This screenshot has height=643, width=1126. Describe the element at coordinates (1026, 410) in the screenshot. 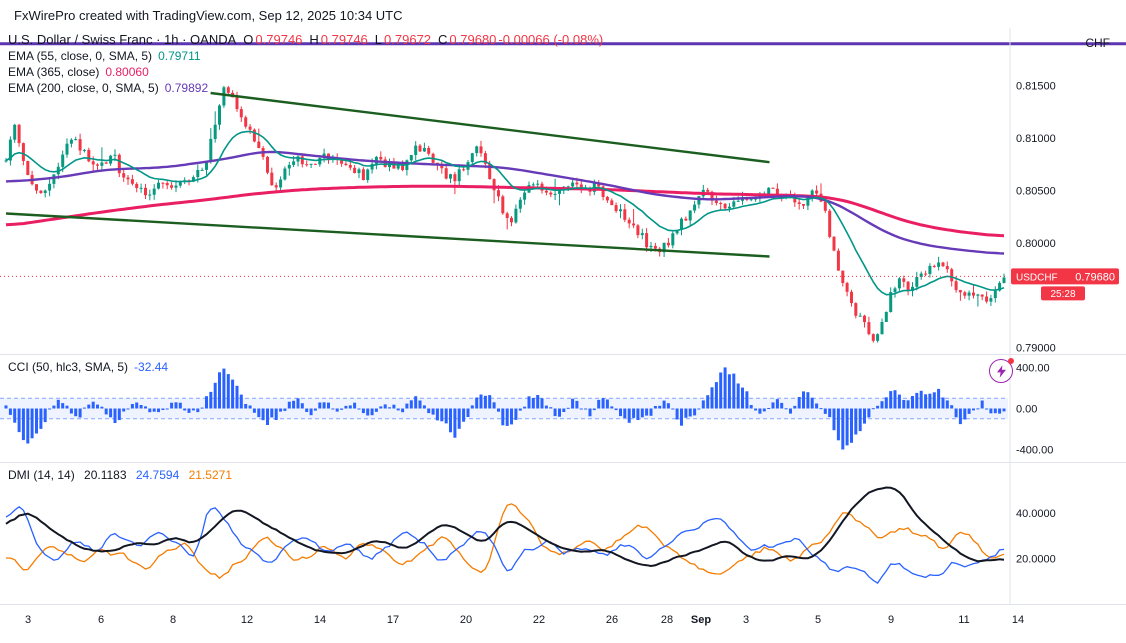

I see `svg-text: 0.00` at that location.